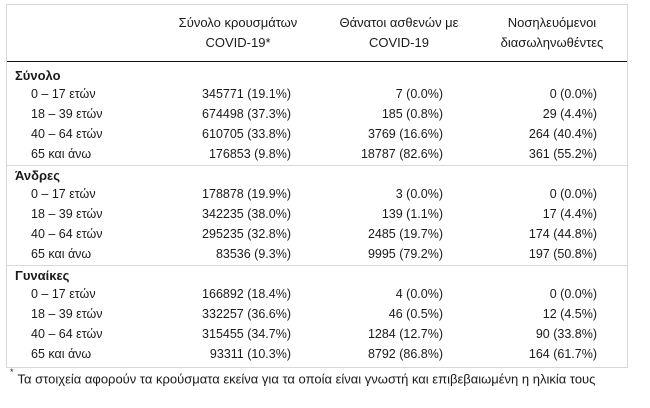  I want to click on footnote-marker: *, so click(12, 372).